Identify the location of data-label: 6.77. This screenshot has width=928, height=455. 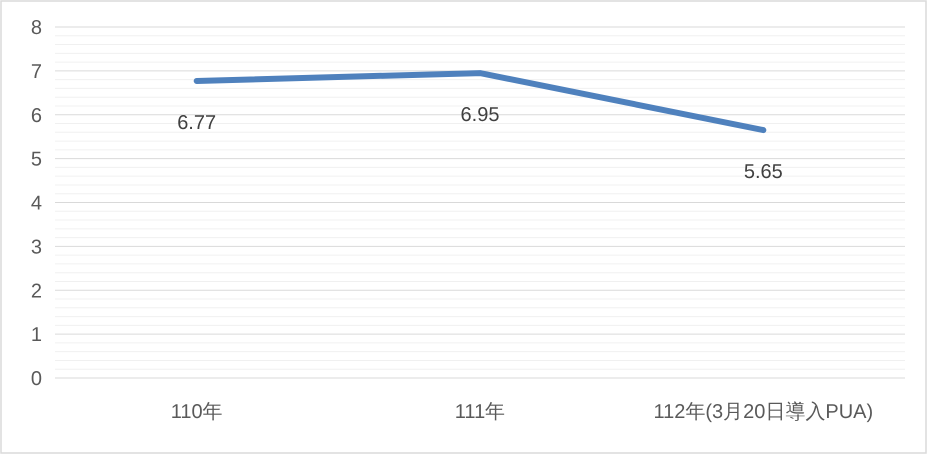
(196, 123).